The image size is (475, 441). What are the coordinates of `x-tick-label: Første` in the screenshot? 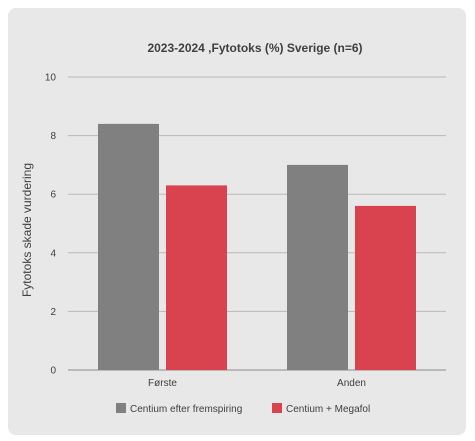 It's located at (162, 383).